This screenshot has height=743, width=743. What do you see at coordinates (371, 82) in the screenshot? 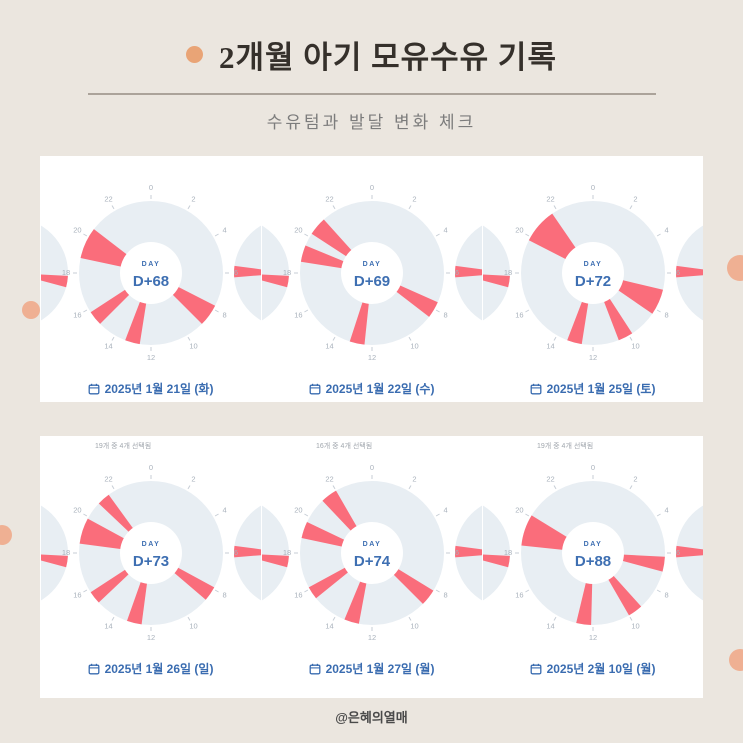
I see `header: 2개월 아기 모유수유 기록 수유텀과 발달 변화 체크` at bounding box center [371, 82].